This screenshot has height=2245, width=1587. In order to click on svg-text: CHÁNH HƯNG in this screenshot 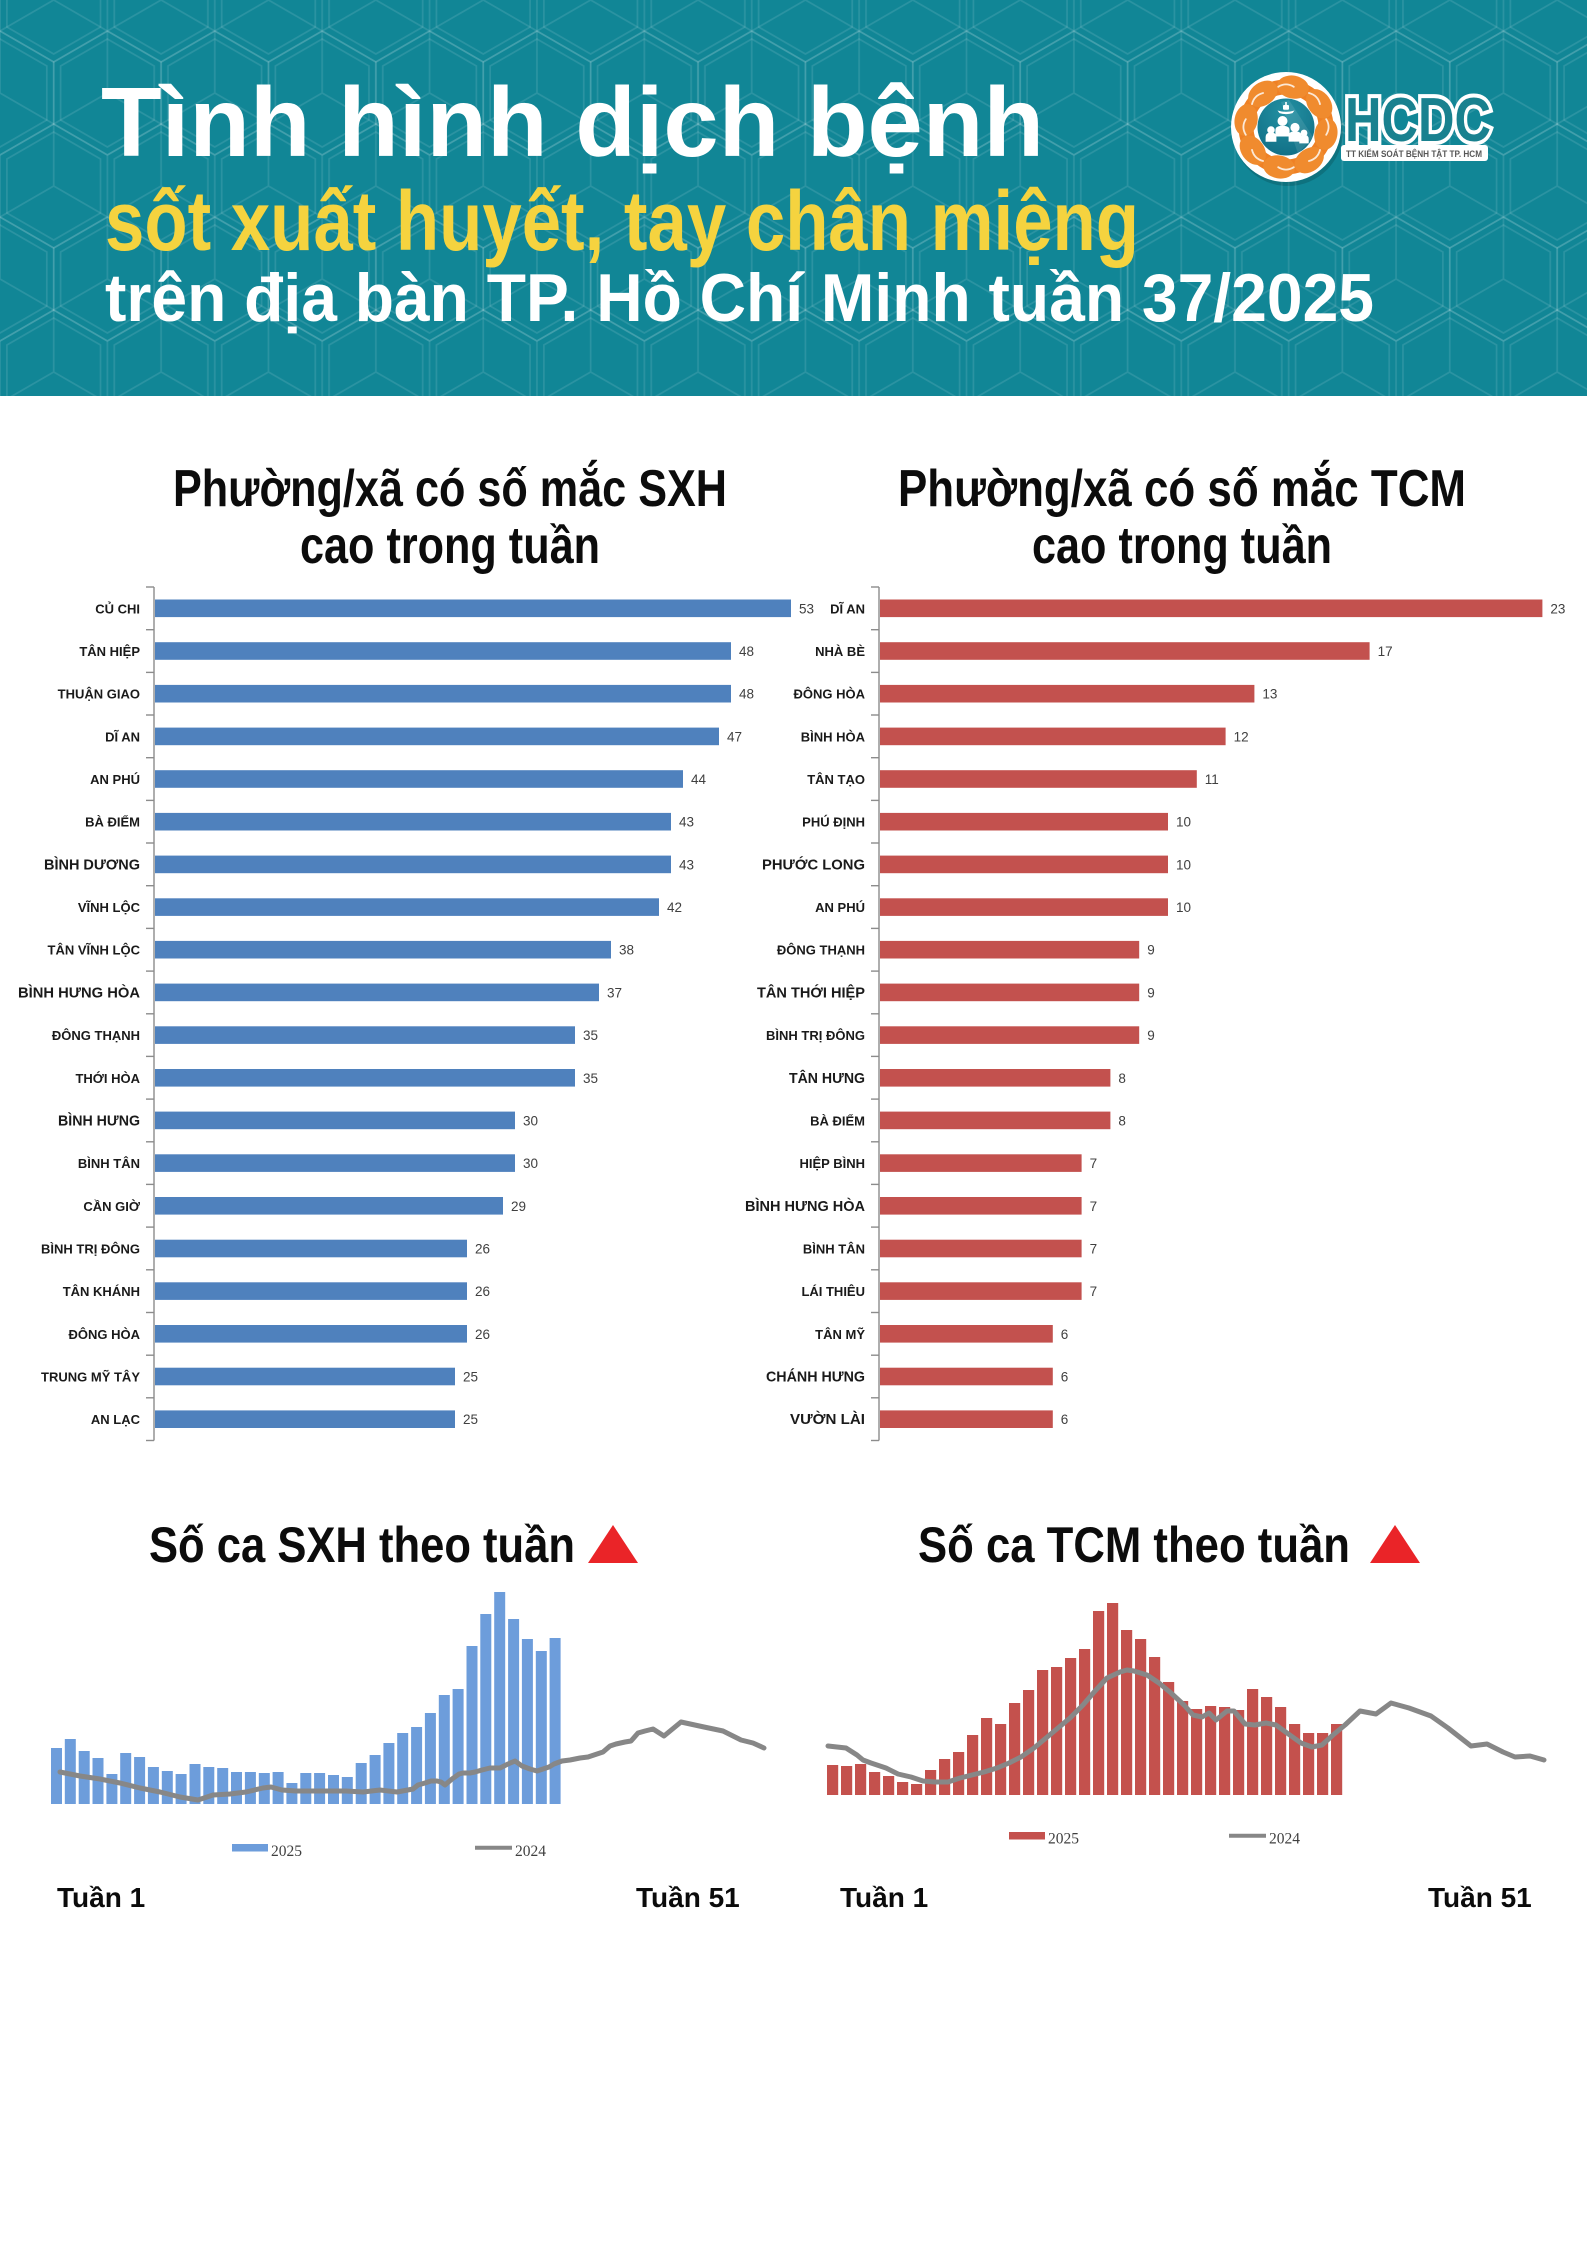, I will do `click(815, 1377)`.